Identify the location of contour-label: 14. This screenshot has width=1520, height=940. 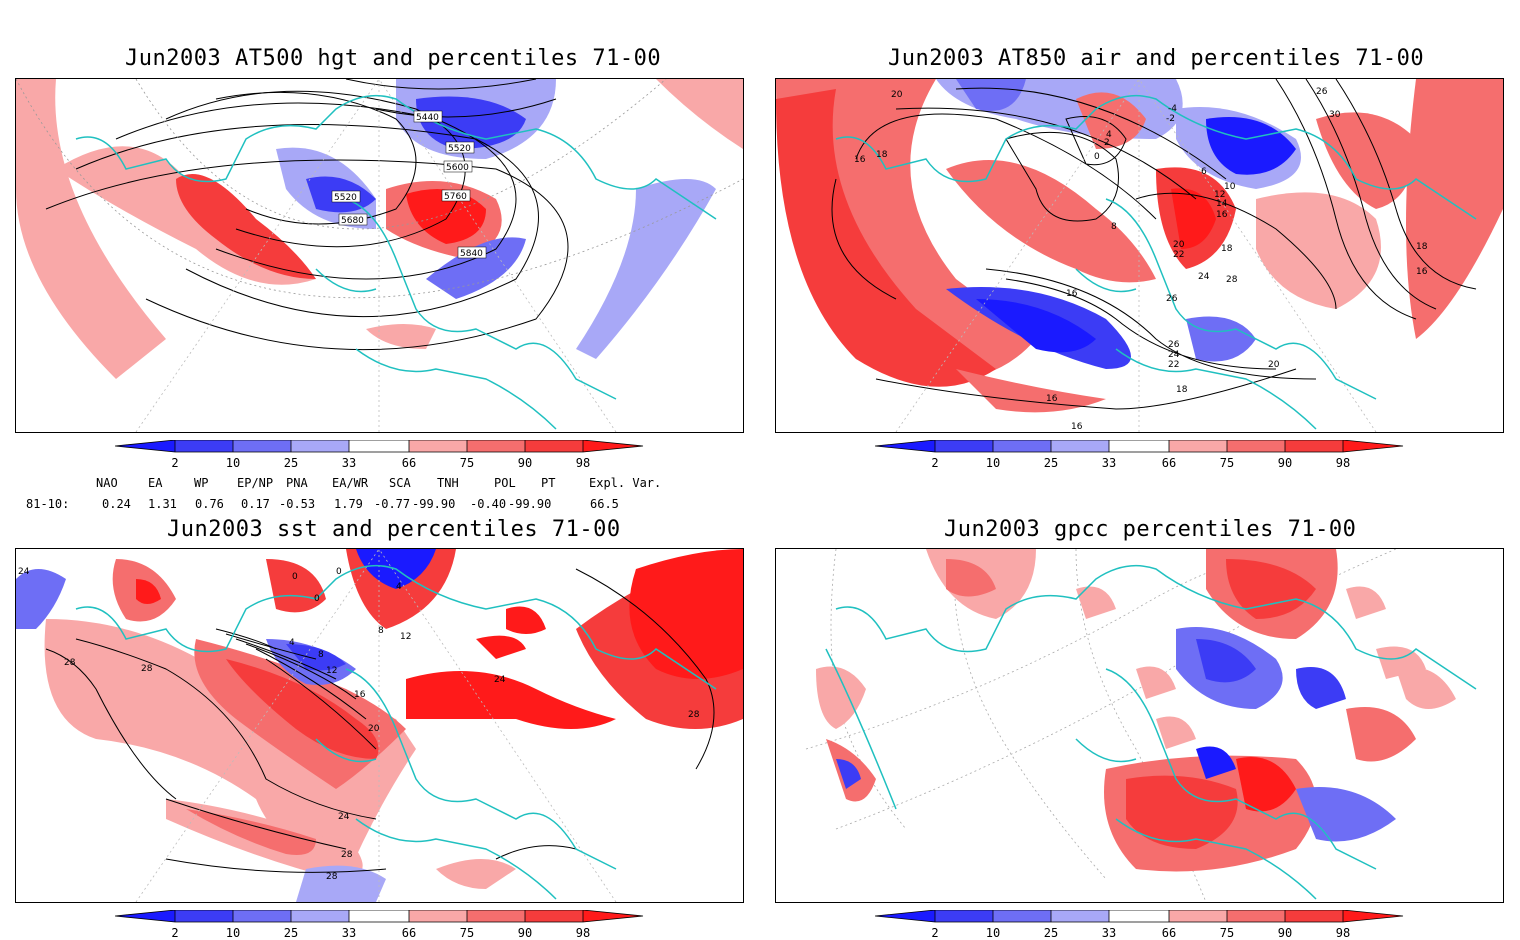
(1222, 204).